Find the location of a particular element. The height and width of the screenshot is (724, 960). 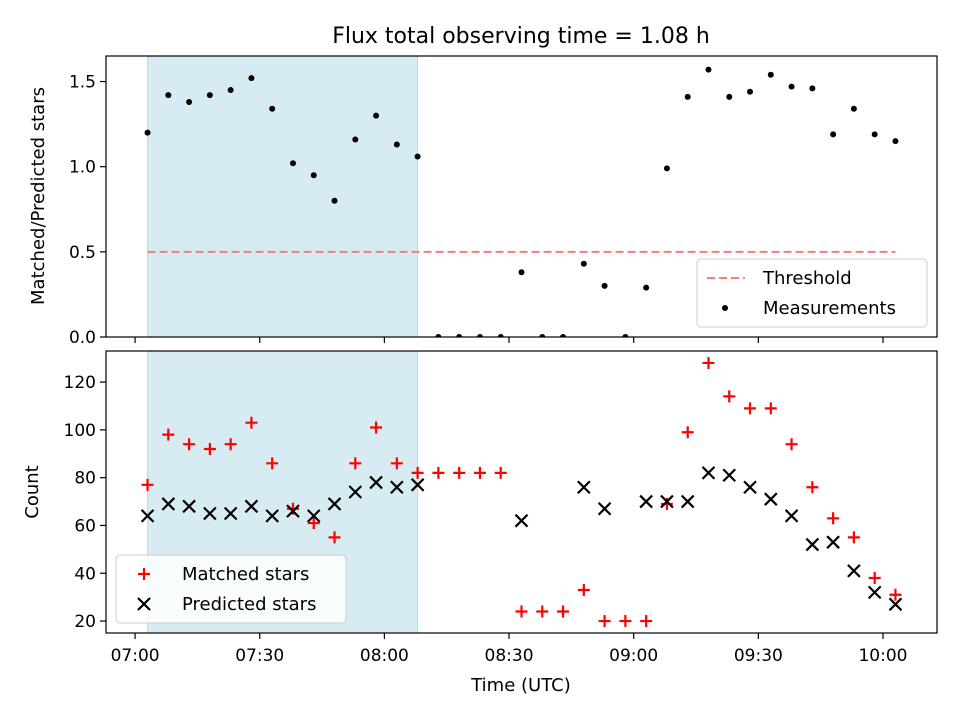

y-tick-label: 0.5 is located at coordinates (82, 253).